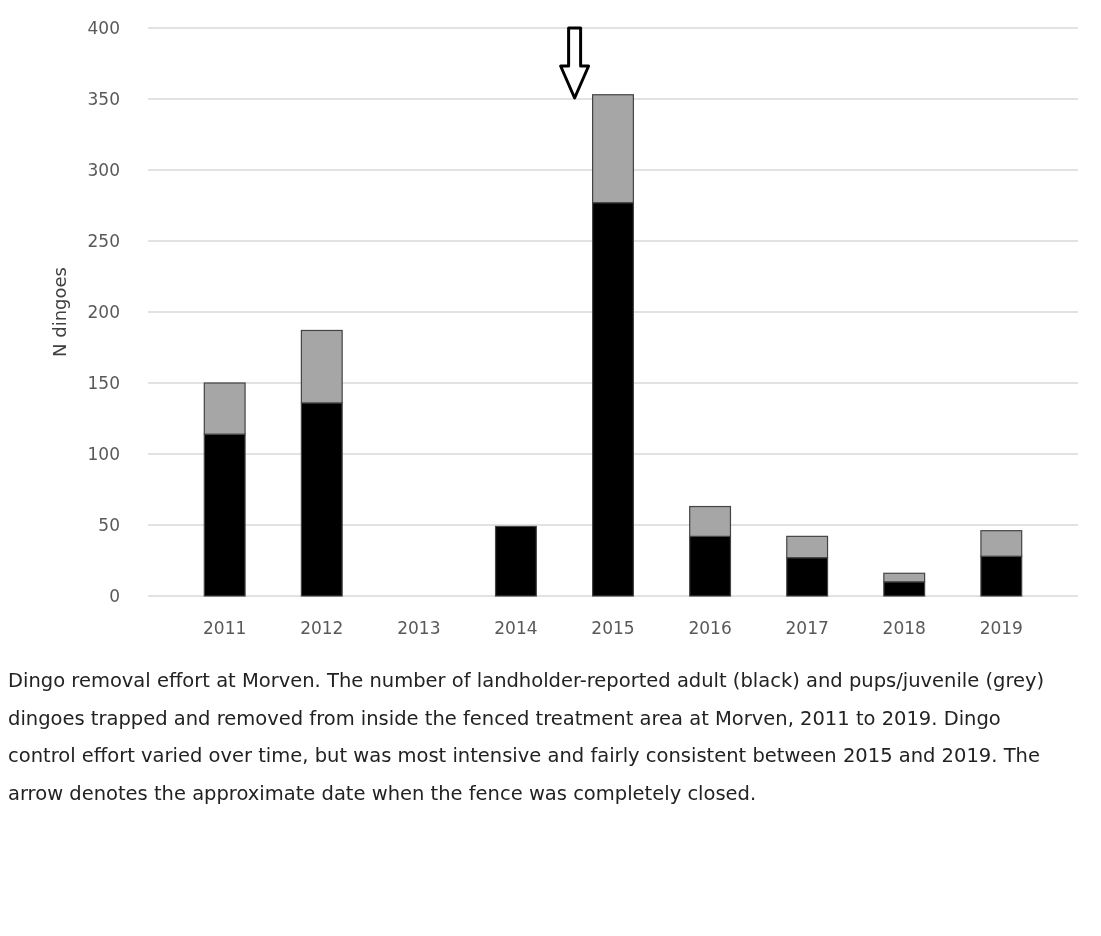  What do you see at coordinates (103, 453) in the screenshot?
I see `y-tick-label: 100` at bounding box center [103, 453].